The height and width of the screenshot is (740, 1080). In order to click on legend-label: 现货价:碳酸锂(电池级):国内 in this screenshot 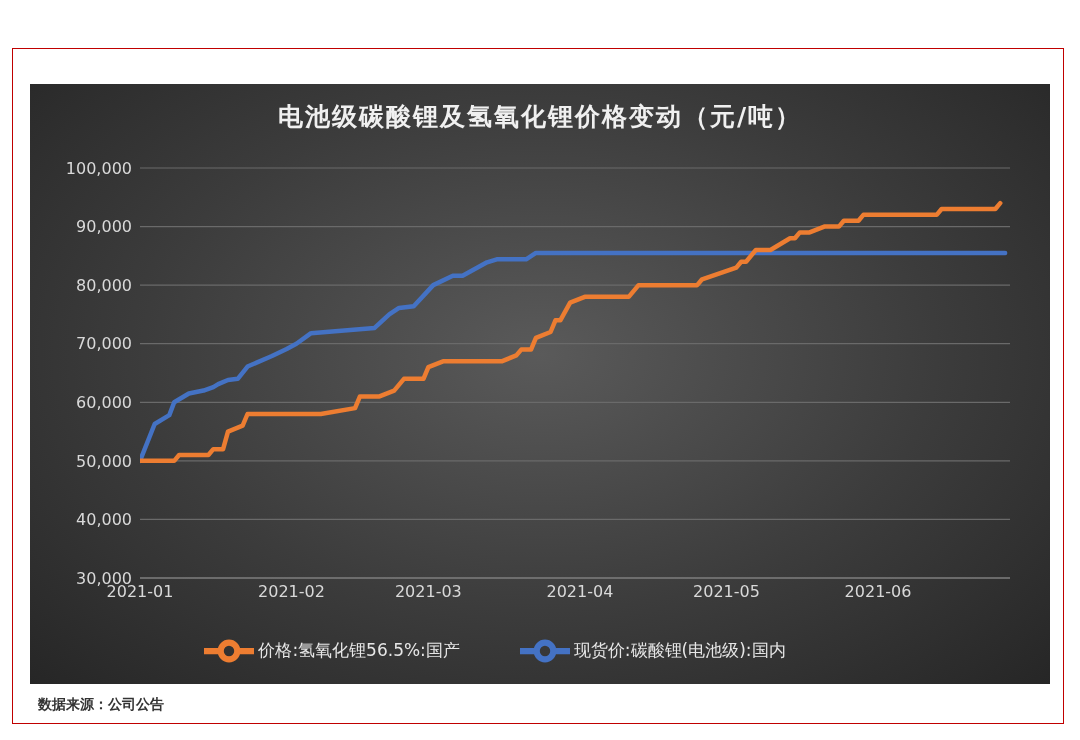, I will do `click(679, 650)`.